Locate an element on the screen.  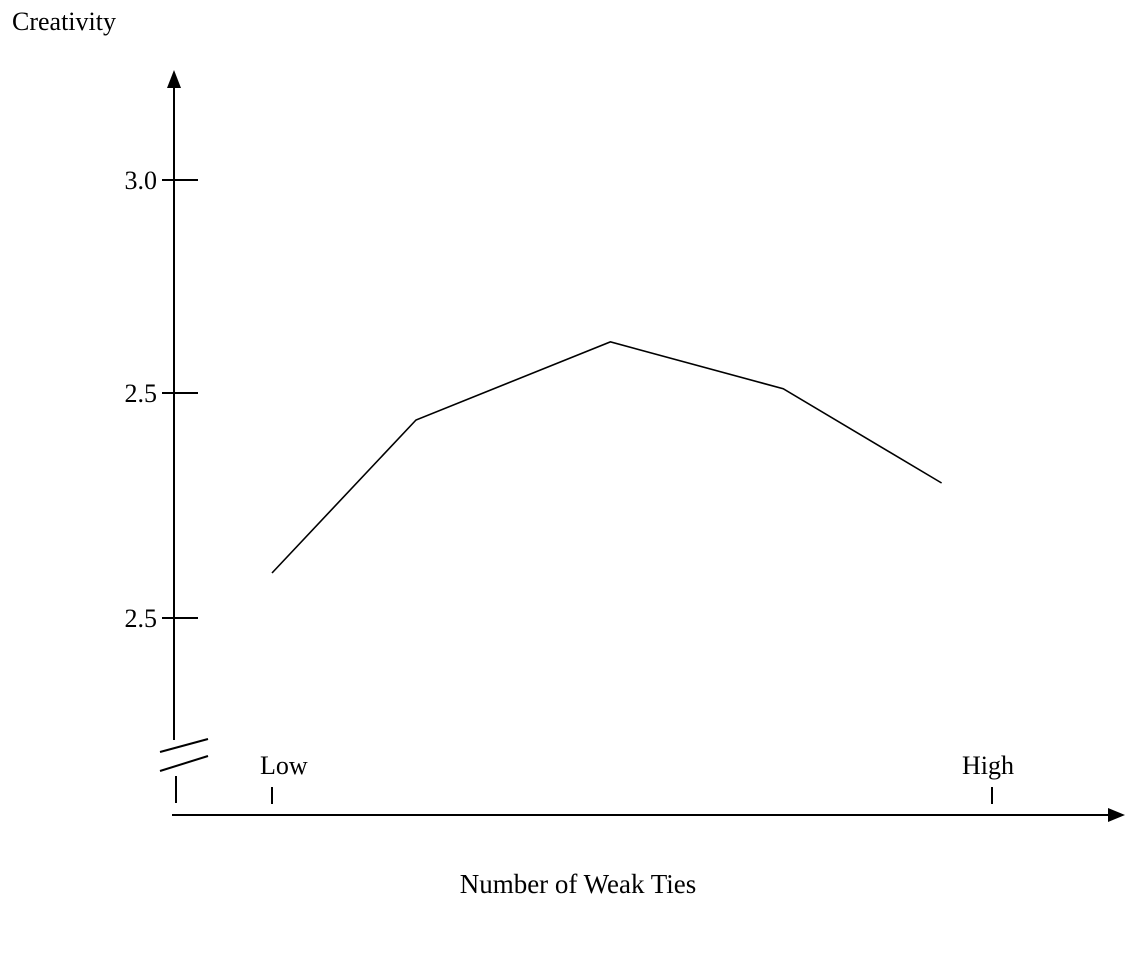
y-axis-title: Creativity is located at coordinates (64, 21).